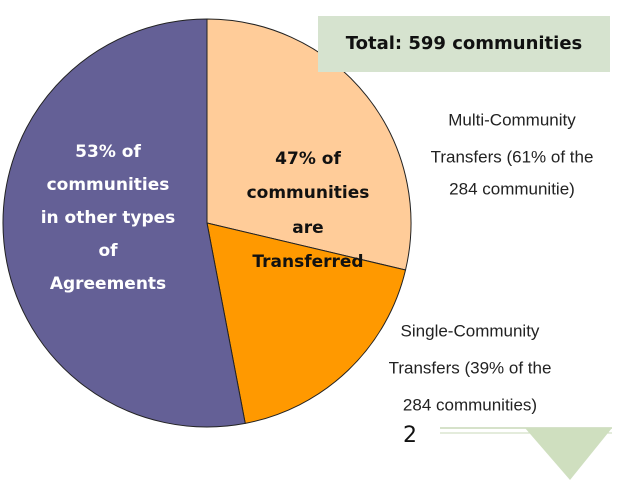 The width and height of the screenshot is (622, 481). What do you see at coordinates (410, 435) in the screenshot?
I see `page-number: 2` at bounding box center [410, 435].